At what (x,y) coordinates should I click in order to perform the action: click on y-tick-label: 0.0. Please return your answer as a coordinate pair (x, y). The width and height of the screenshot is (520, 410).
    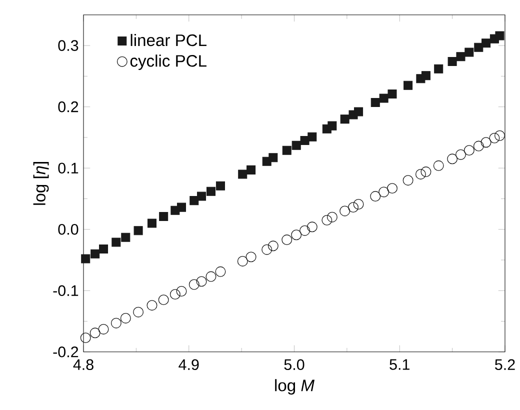
    Looking at the image, I should click on (68, 229).